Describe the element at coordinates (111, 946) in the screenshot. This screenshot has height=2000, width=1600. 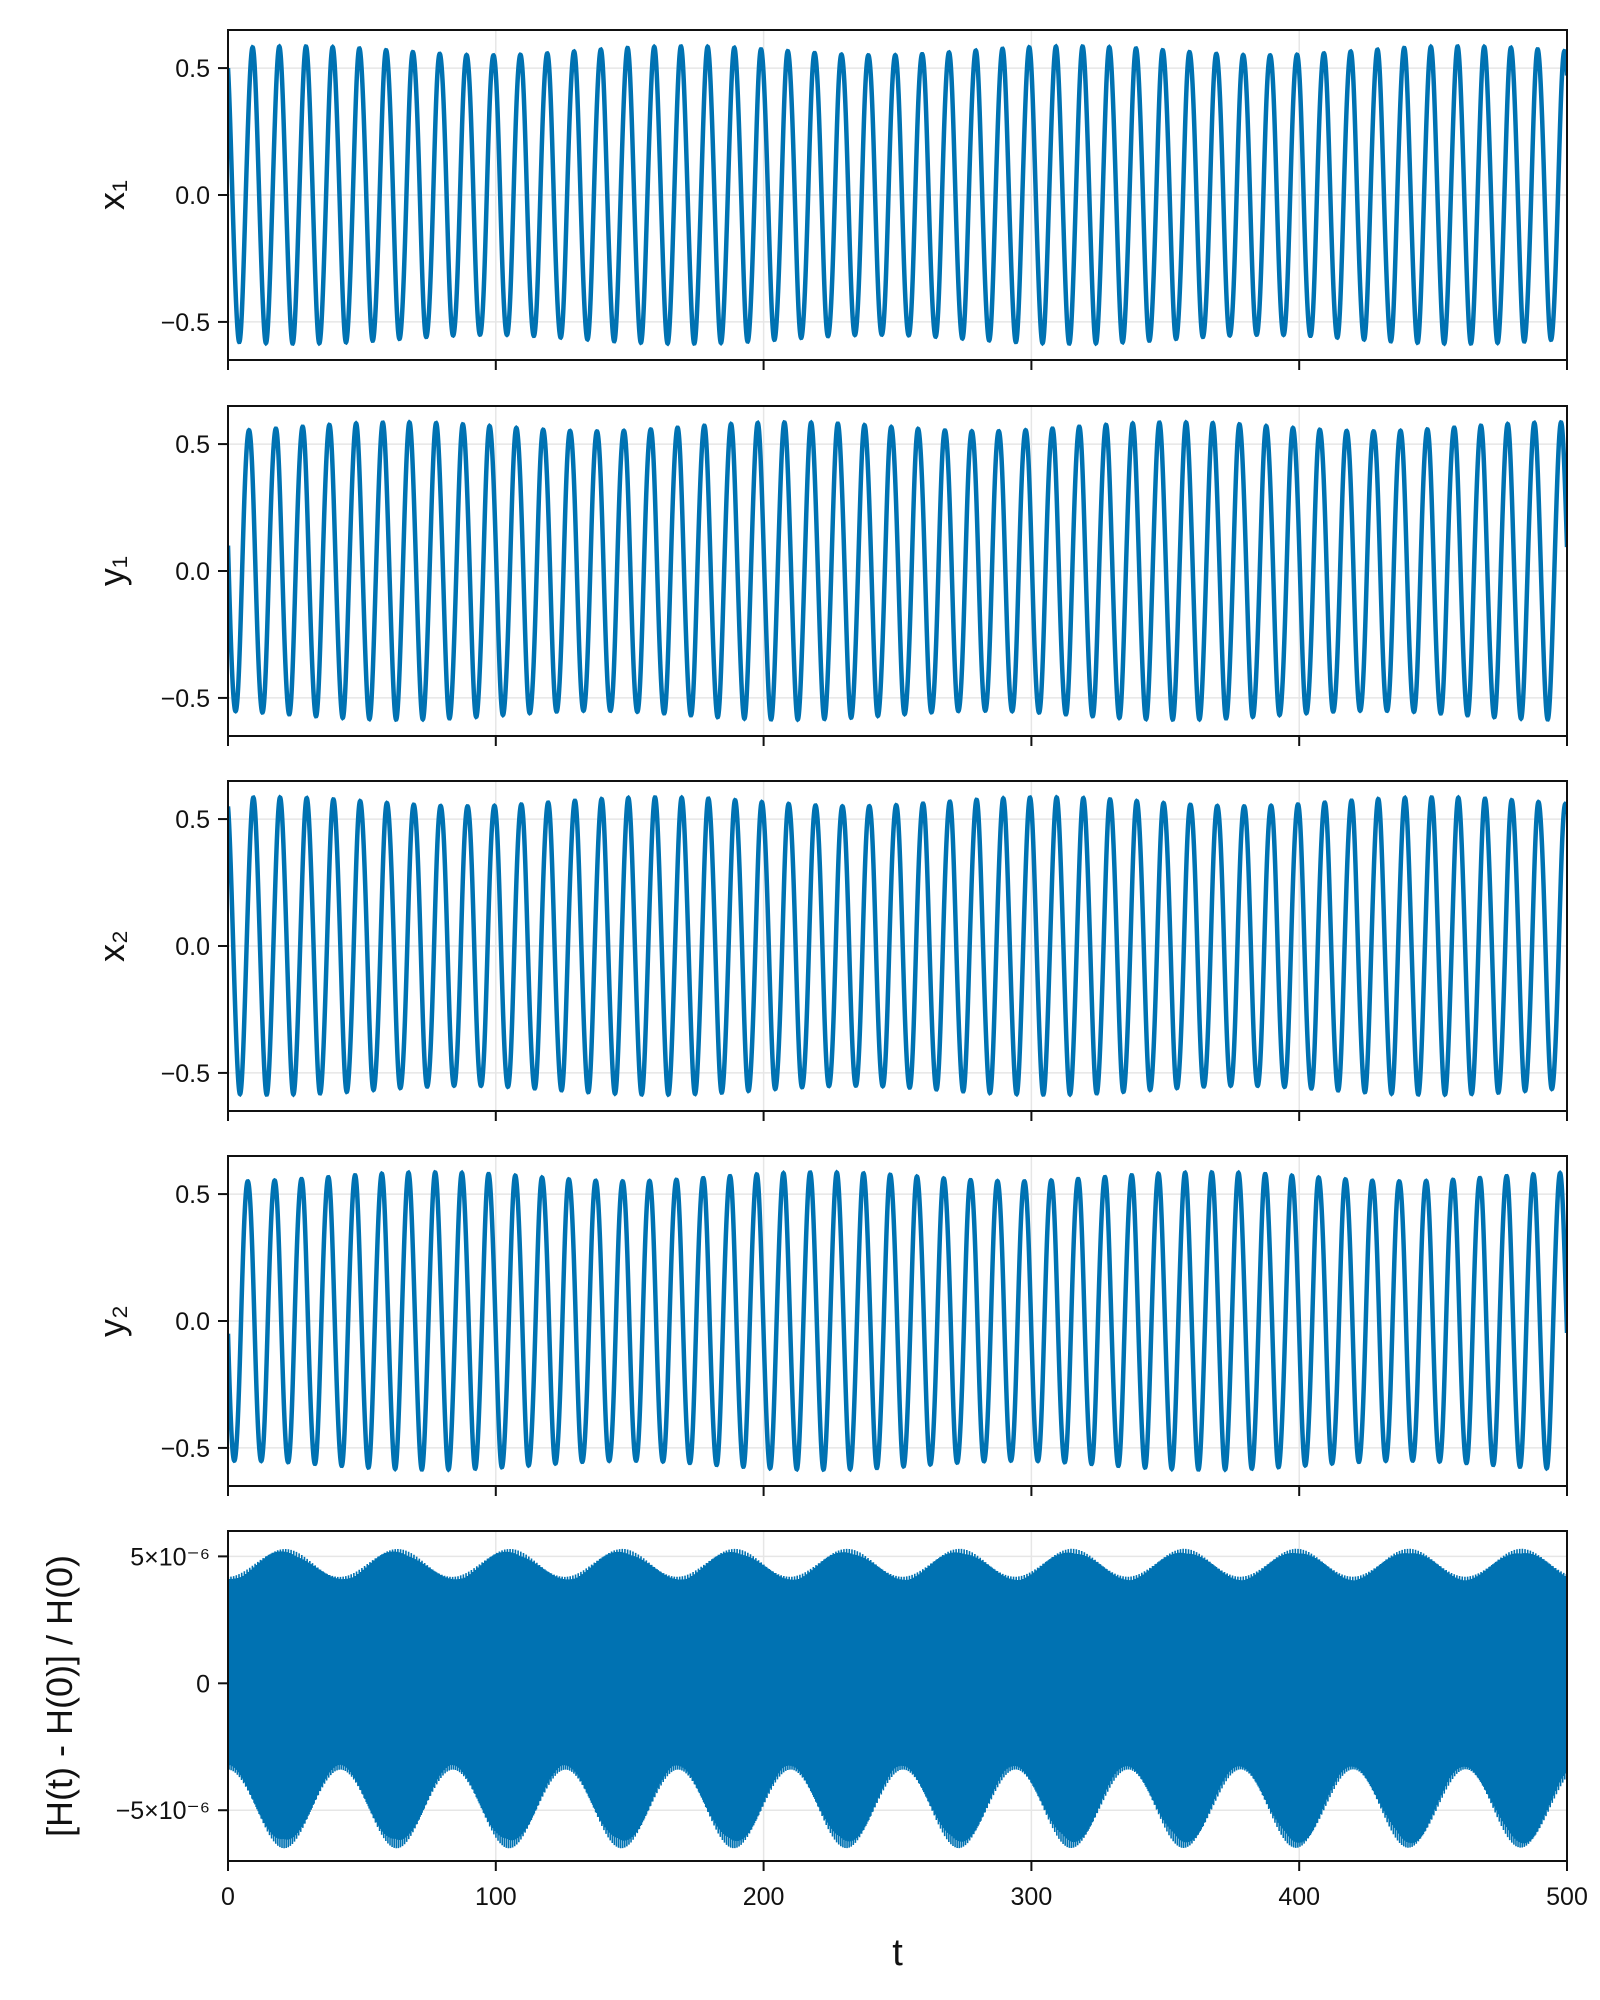
I see `y-axis-label: x₂` at that location.